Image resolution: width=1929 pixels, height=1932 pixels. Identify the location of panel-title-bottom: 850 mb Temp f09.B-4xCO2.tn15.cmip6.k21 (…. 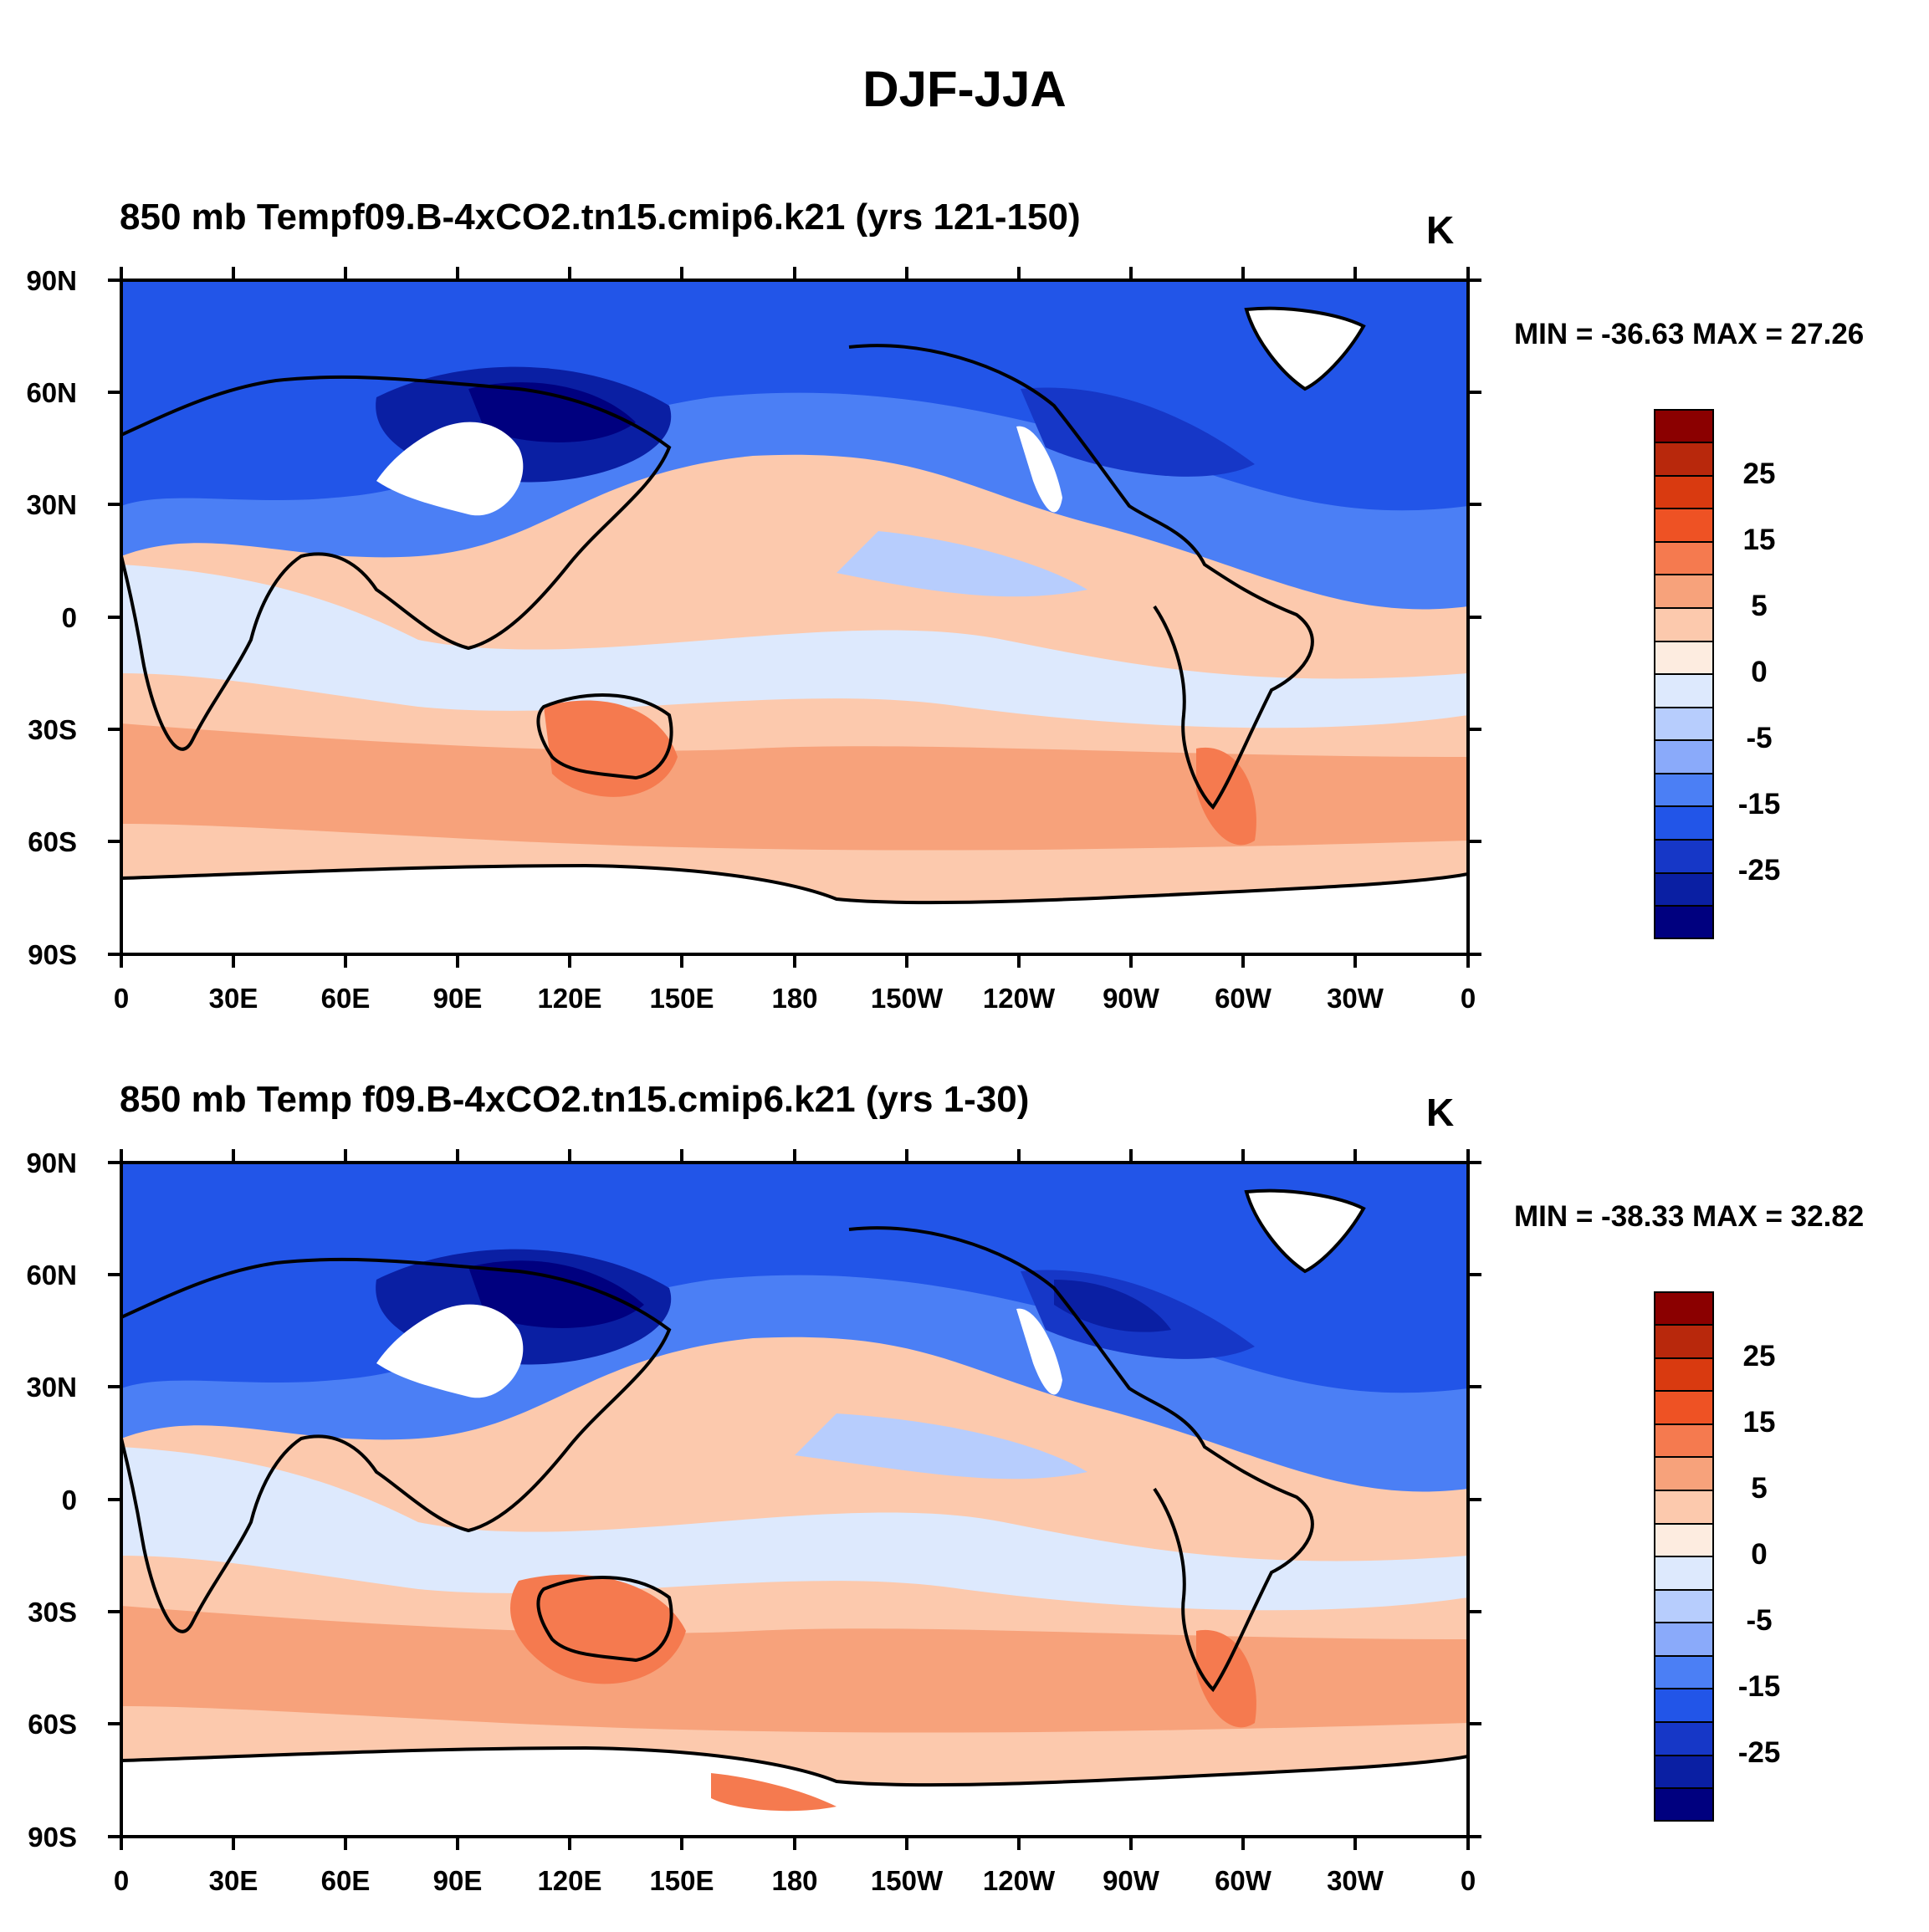
(575, 1099).